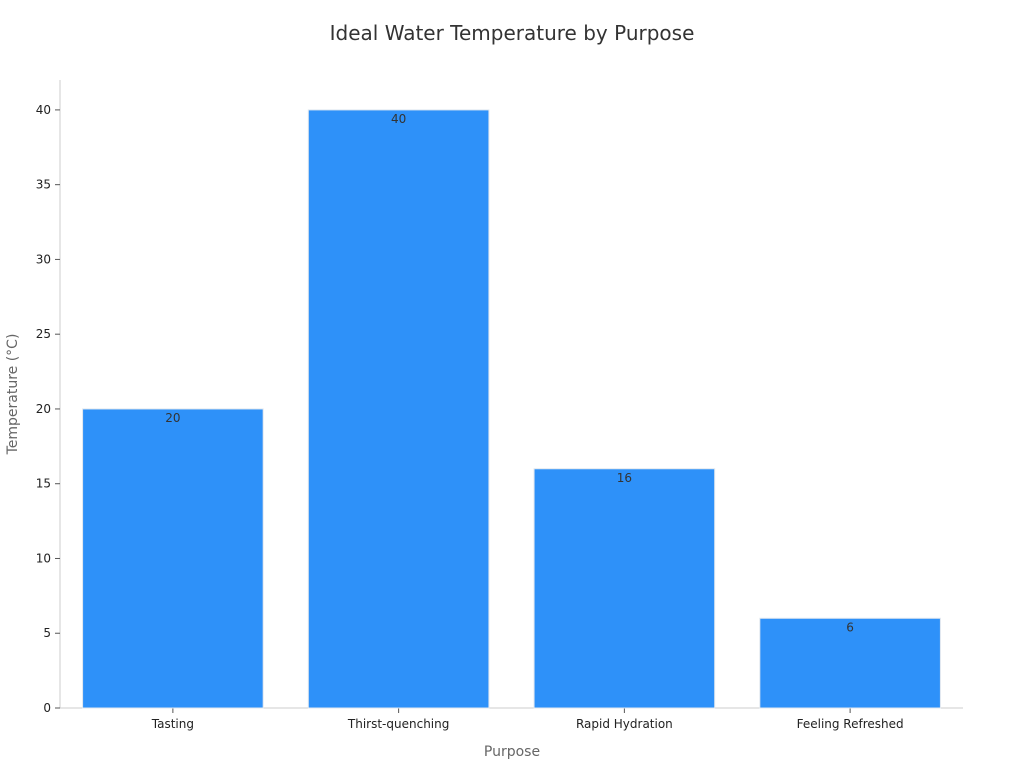  What do you see at coordinates (13, 395) in the screenshot?
I see `y-axis-title: Temperature (°C)` at bounding box center [13, 395].